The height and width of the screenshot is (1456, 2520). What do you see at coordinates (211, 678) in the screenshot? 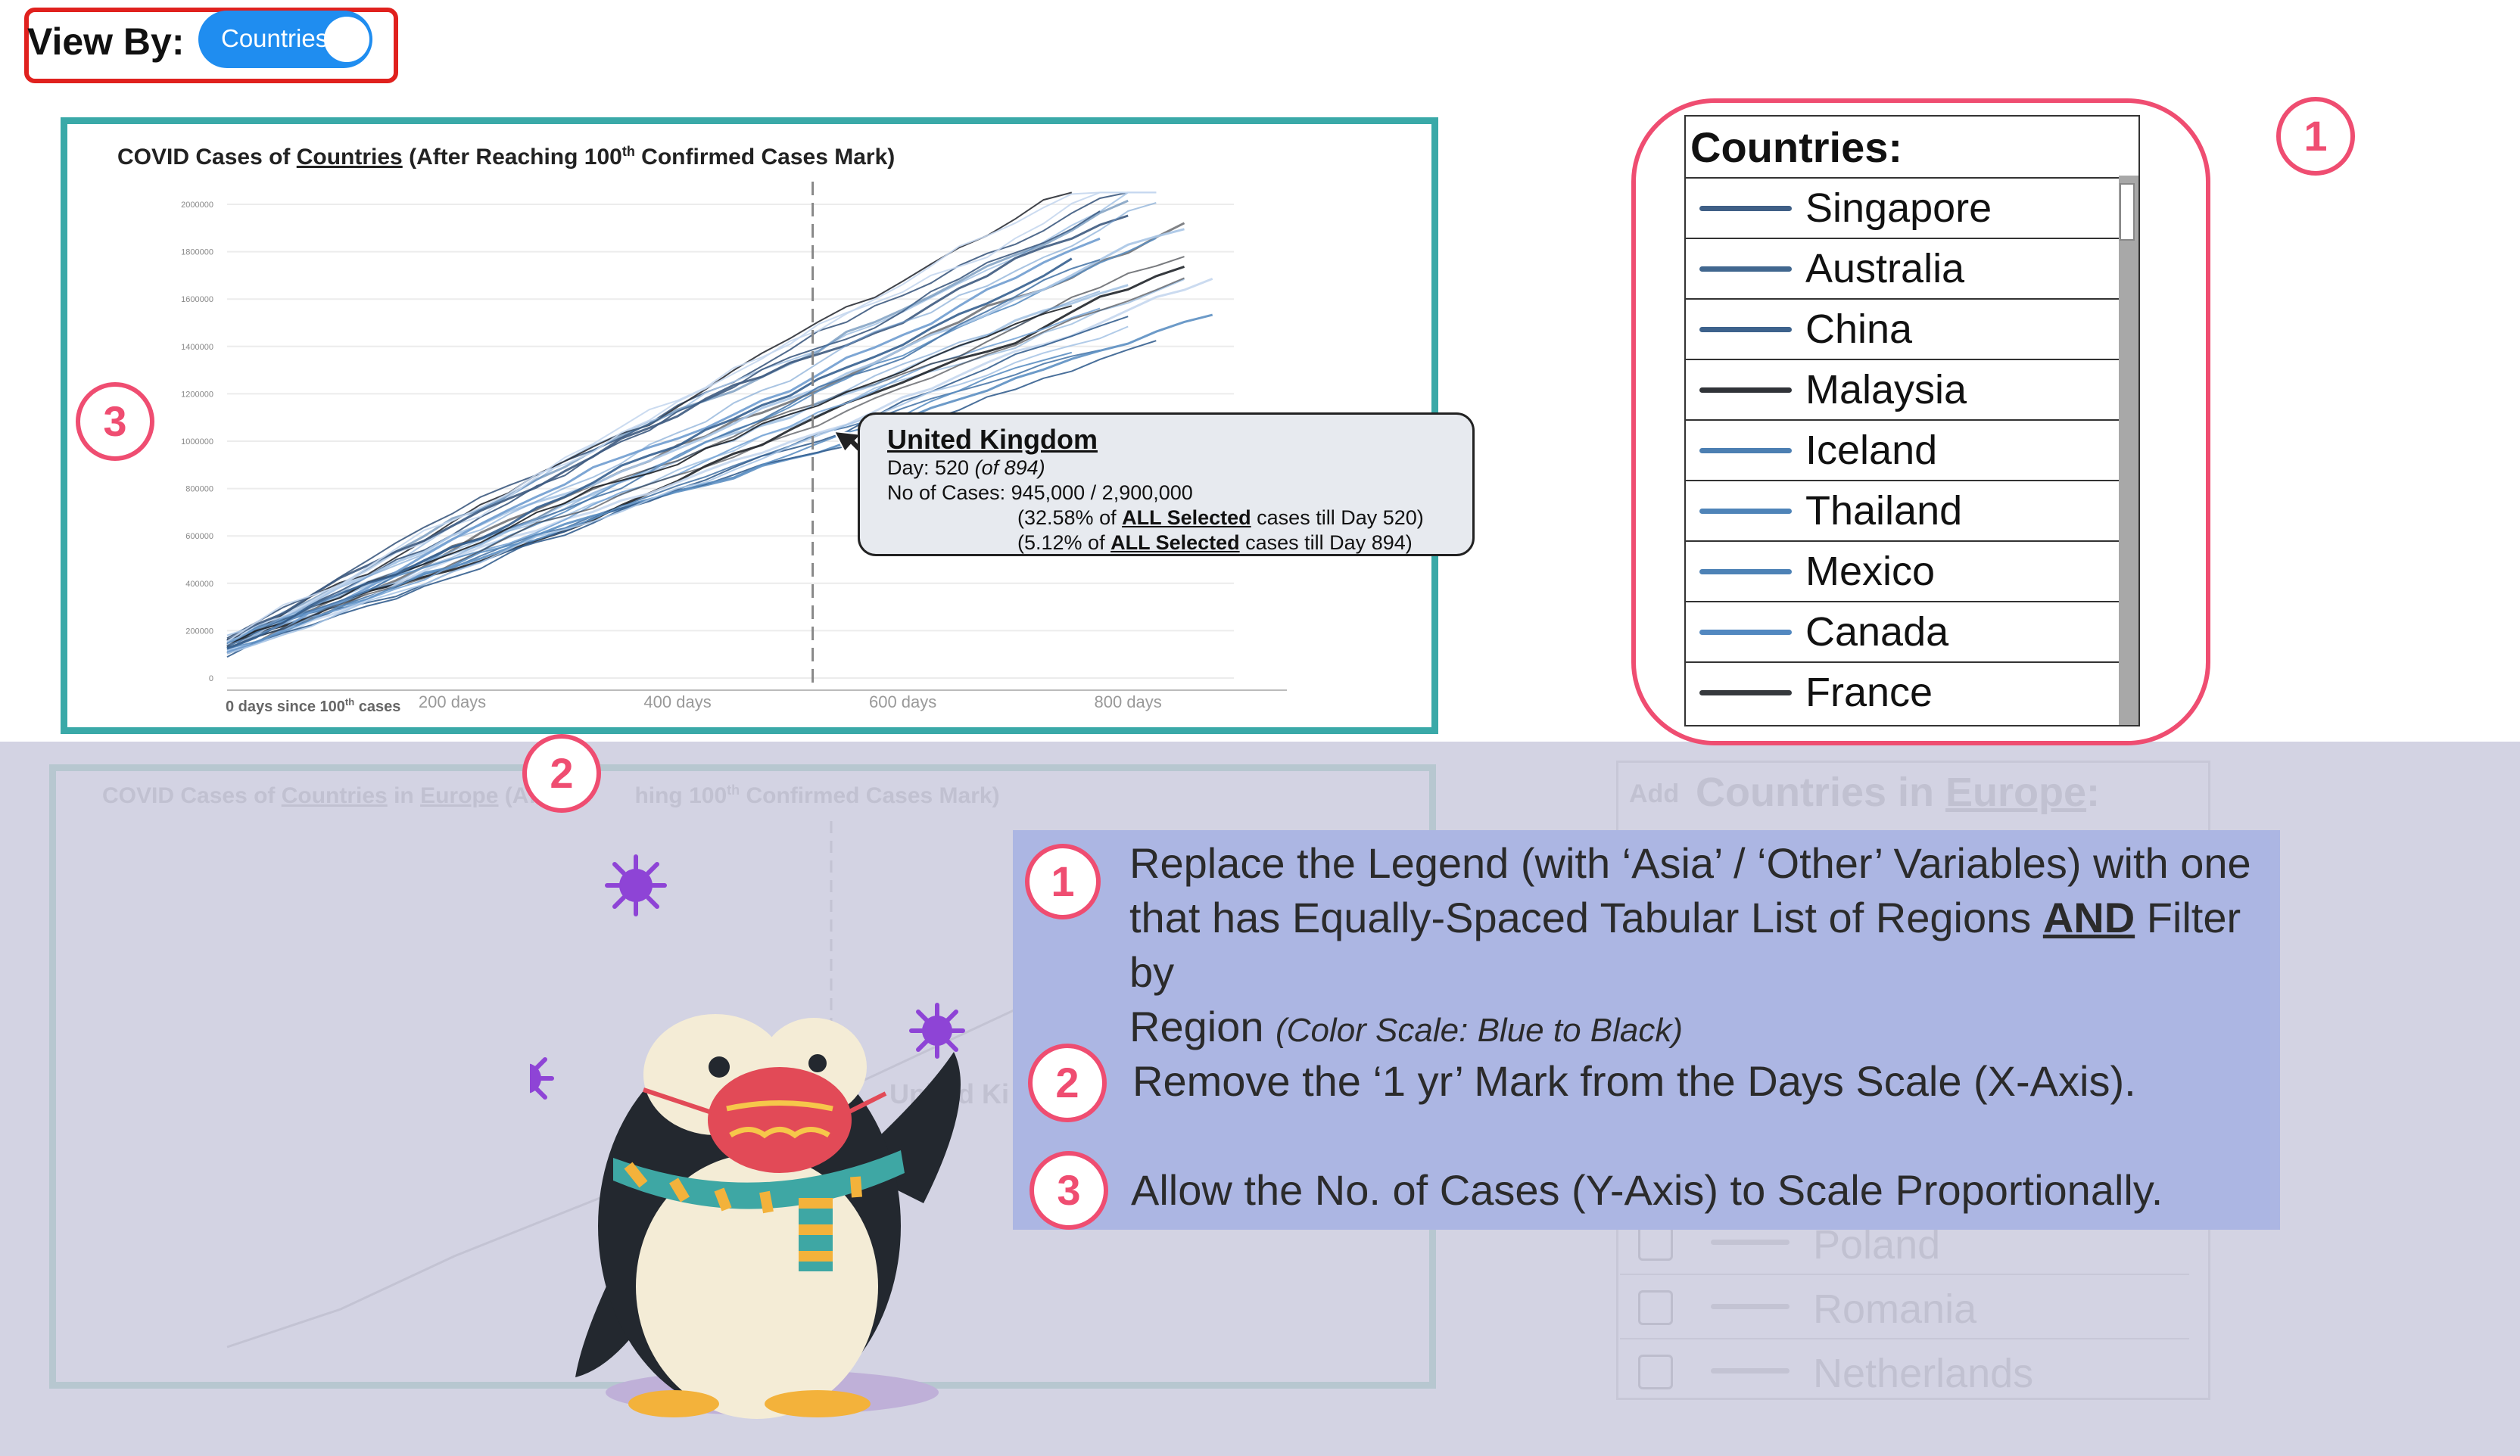
I see `y-tick-label: 0` at bounding box center [211, 678].